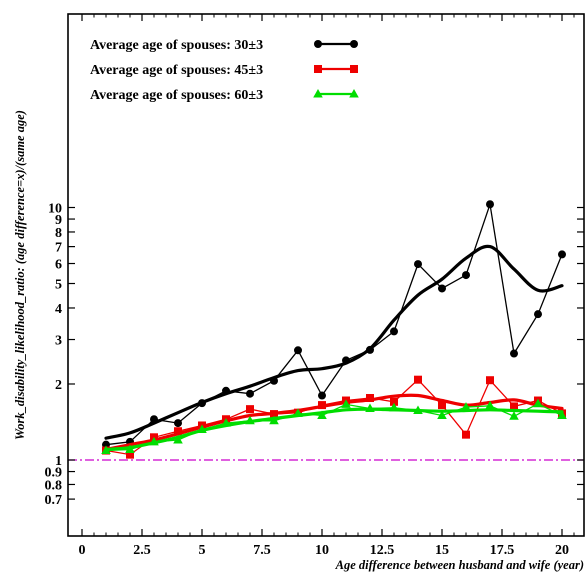 This screenshot has height=577, width=586. What do you see at coordinates (58, 341) in the screenshot?
I see `y-tick-label: 3` at bounding box center [58, 341].